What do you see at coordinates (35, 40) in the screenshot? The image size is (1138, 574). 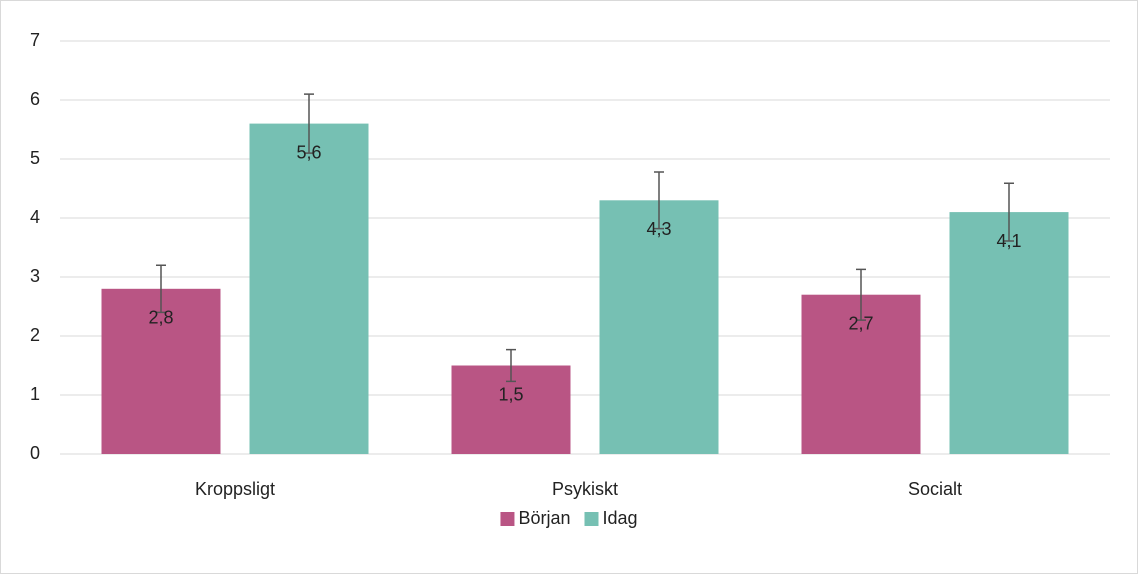 I see `y-tick-label: 7` at bounding box center [35, 40].